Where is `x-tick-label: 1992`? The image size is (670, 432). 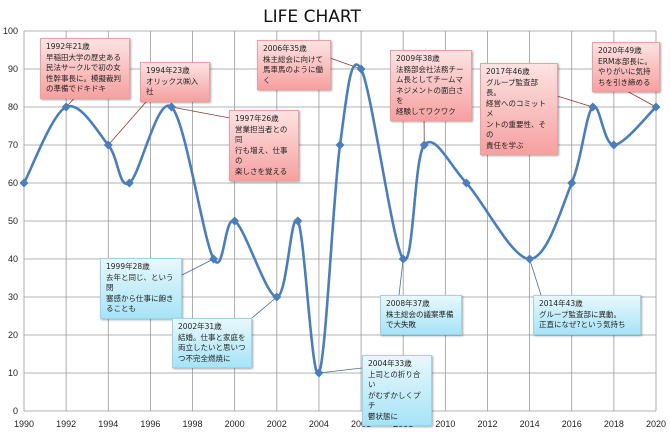
x-tick-label: 1992 is located at coordinates (66, 424).